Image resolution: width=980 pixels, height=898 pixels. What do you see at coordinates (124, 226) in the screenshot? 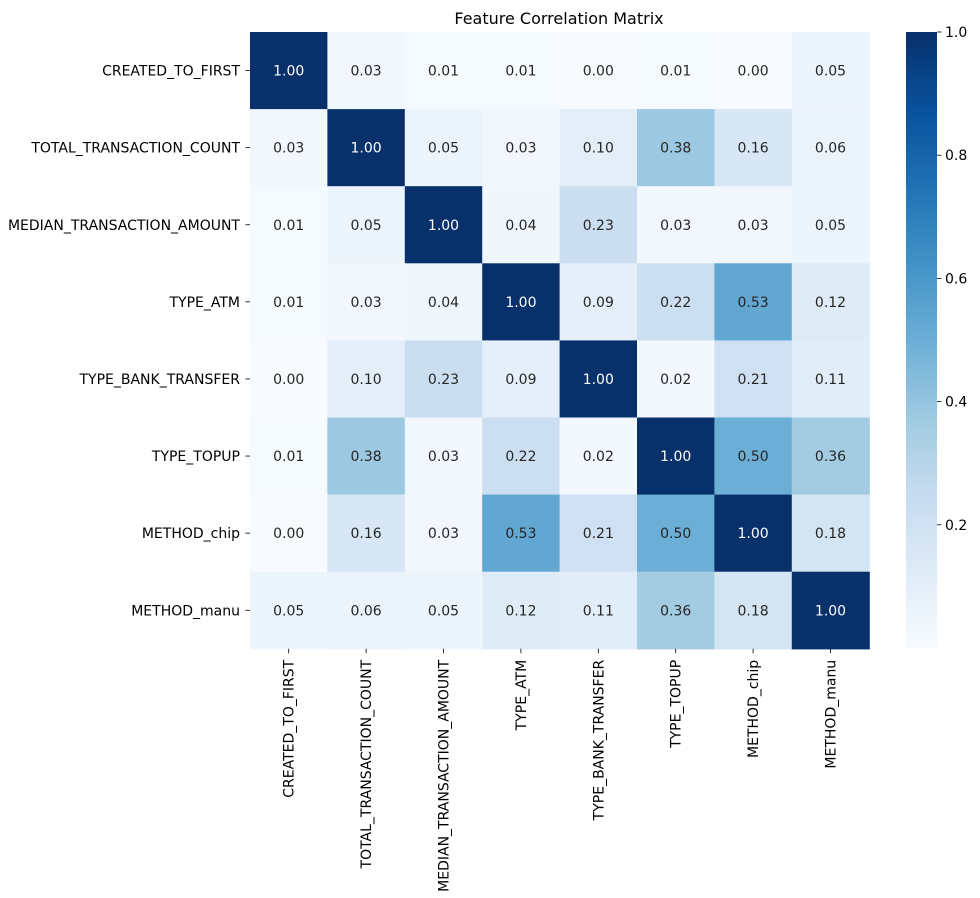
I see `y-axis-tick-label: MEDIAN_TRANSACTION_AMOUNT` at bounding box center [124, 226].